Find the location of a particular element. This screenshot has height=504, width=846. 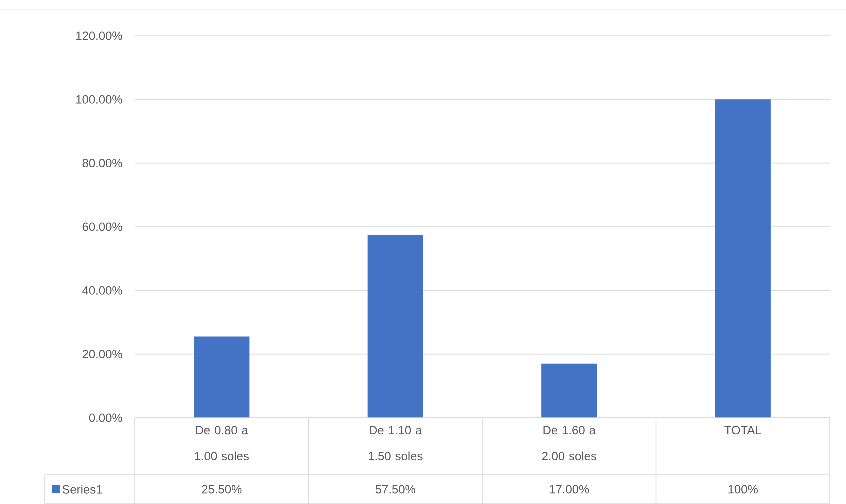

data-label: 25.50% is located at coordinates (222, 489).